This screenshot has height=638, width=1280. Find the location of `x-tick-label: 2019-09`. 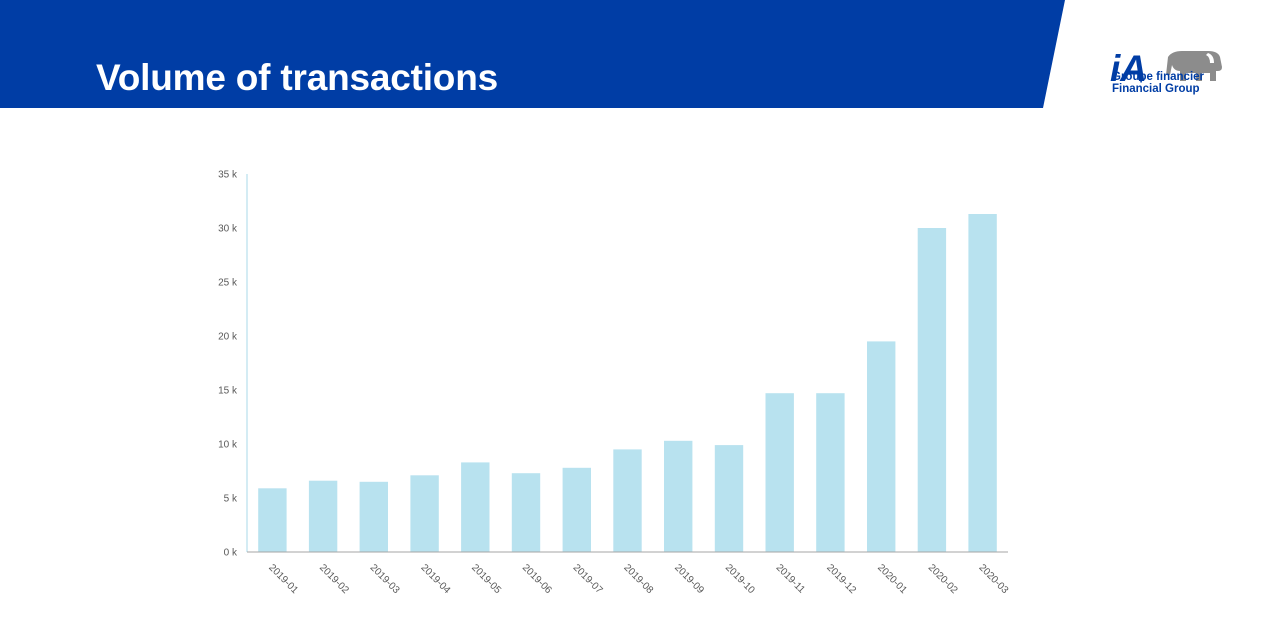

x-tick-label: 2019-09 is located at coordinates (689, 579).